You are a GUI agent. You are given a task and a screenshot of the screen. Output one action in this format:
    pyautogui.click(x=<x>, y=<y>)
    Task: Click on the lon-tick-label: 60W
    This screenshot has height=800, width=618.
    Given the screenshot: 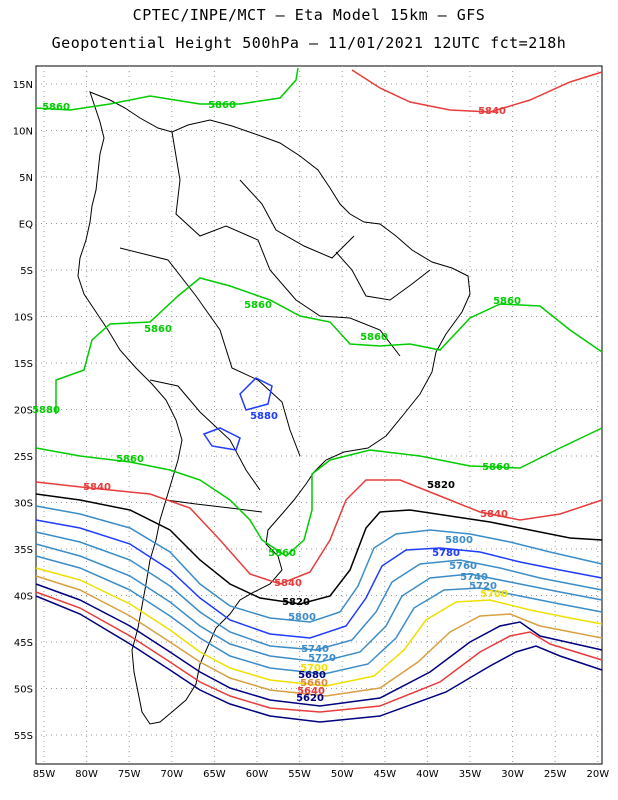 What is the action you would take?
    pyautogui.click(x=257, y=774)
    